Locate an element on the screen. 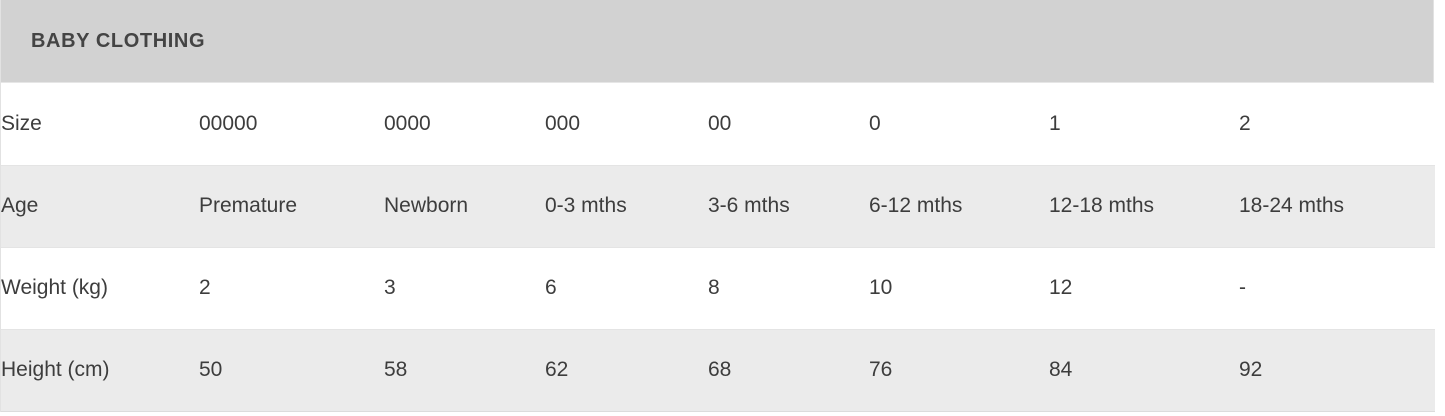 The height and width of the screenshot is (416, 1445). cell-size-5: 0 is located at coordinates (959, 124).